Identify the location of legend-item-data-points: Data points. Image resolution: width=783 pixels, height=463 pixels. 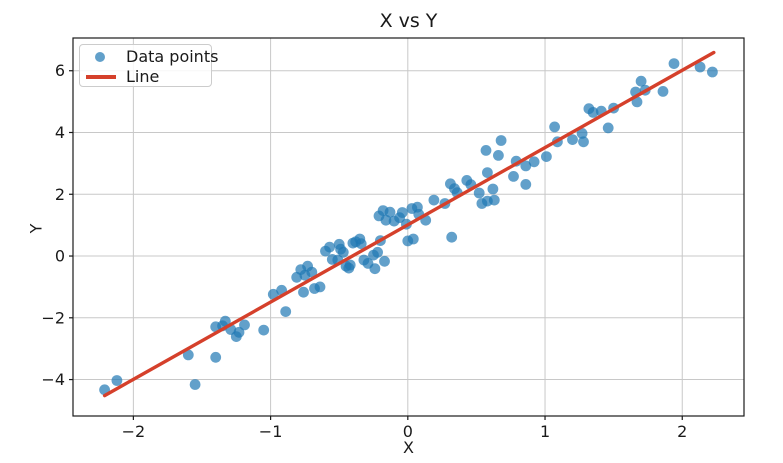
(149, 57).